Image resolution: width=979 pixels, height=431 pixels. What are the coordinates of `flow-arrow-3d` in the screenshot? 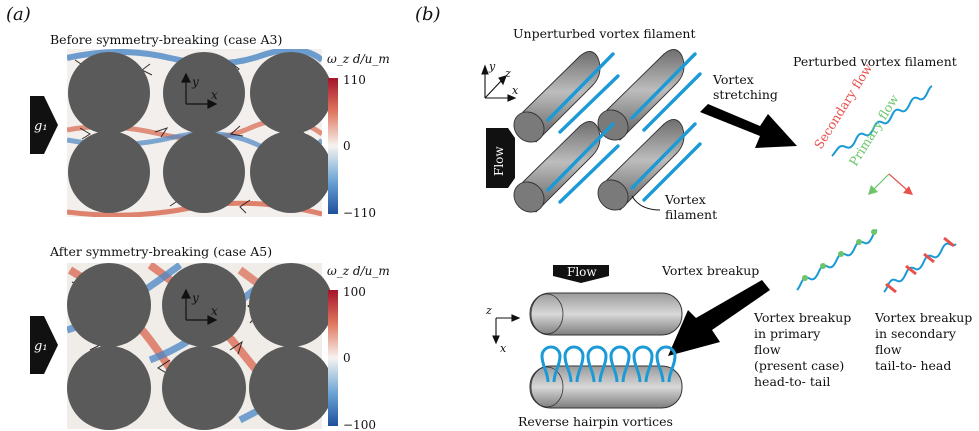 It's located at (500, 158).